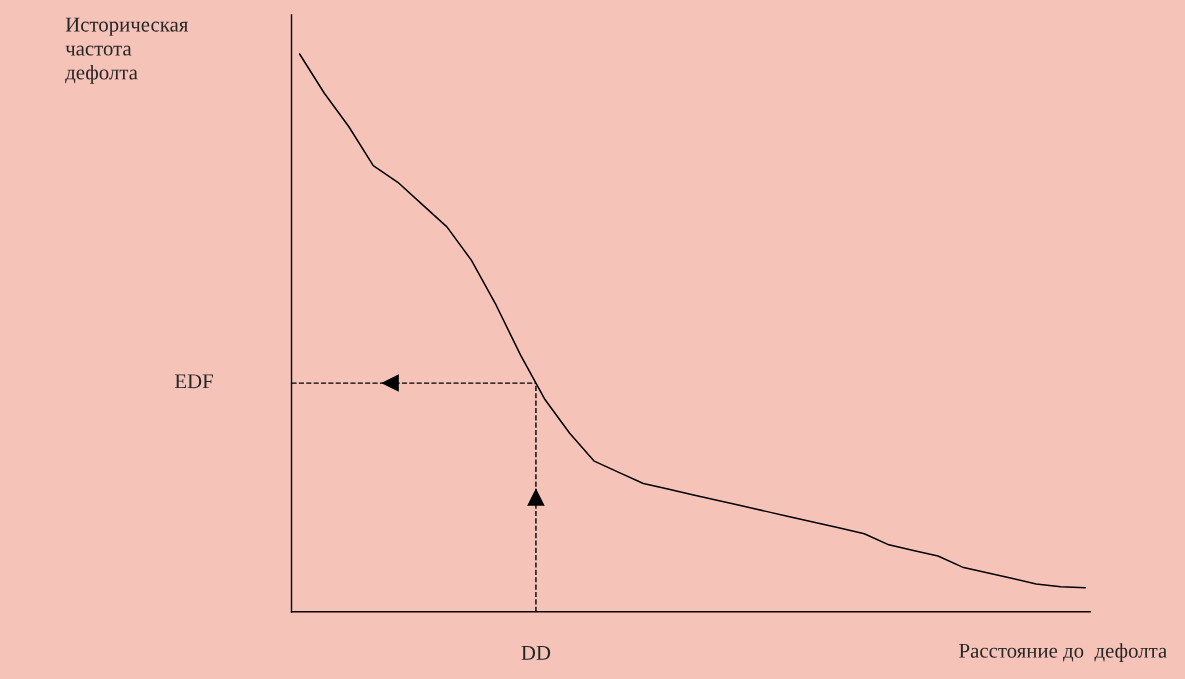 The width and height of the screenshot is (1185, 679). Describe the element at coordinates (1063, 653) in the screenshot. I see `x-axis-title: Расстояние до дефолта` at that location.